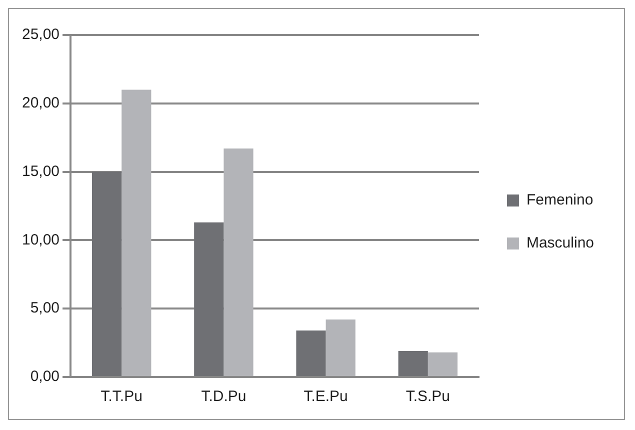 The image size is (635, 430). What do you see at coordinates (560, 200) in the screenshot?
I see `legend-label: Femenino` at bounding box center [560, 200].